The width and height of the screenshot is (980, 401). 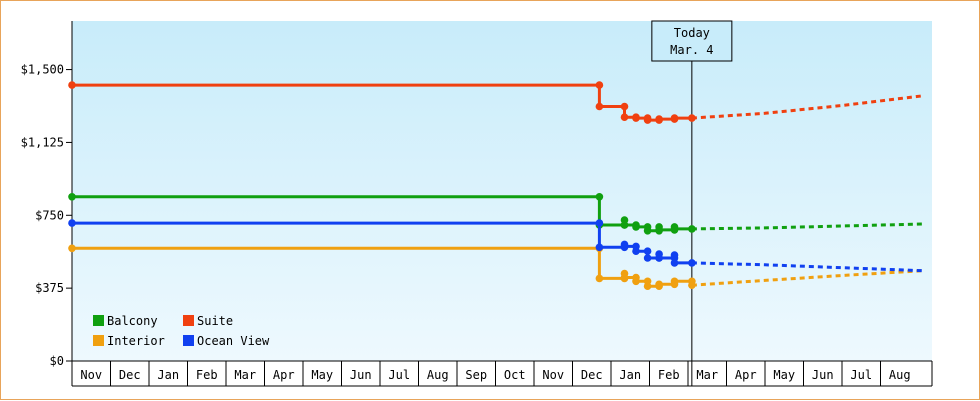 What do you see at coordinates (136, 341) in the screenshot?
I see `legend-label-interior: Interior` at bounding box center [136, 341].